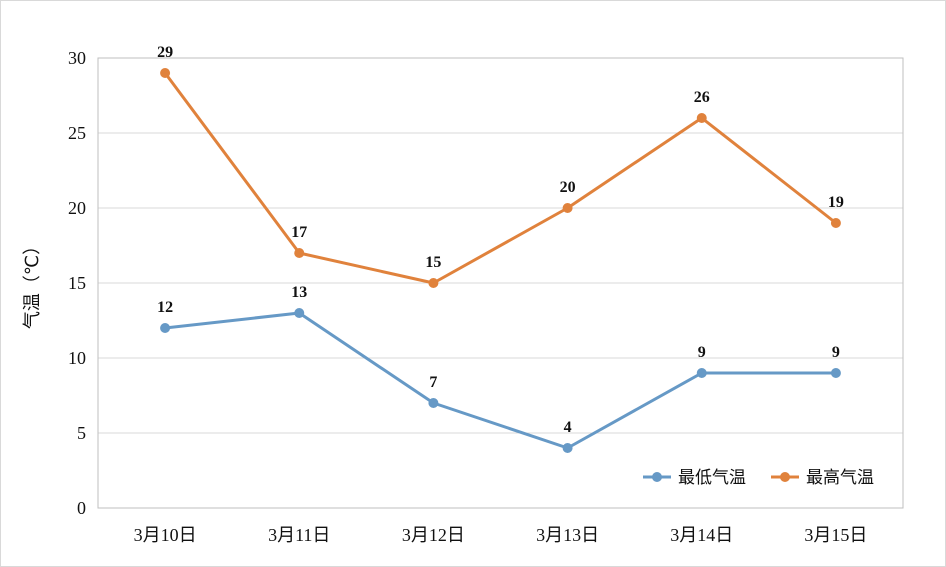  Describe the element at coordinates (567, 535) in the screenshot. I see `x-tick-label: 3月13日` at that location.